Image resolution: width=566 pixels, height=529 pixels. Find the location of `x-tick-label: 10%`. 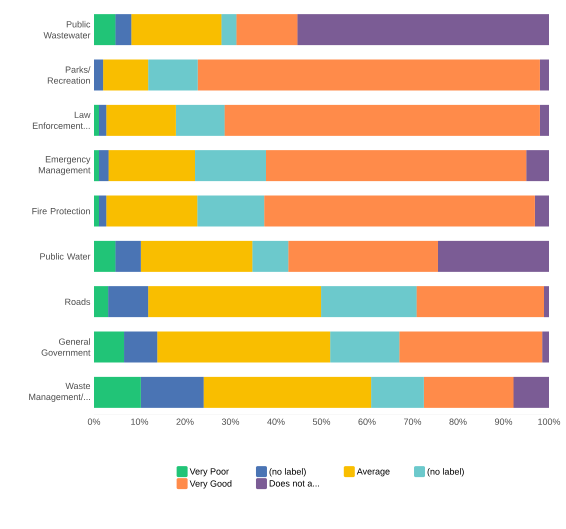

x-tick-label: 10% is located at coordinates (139, 421).